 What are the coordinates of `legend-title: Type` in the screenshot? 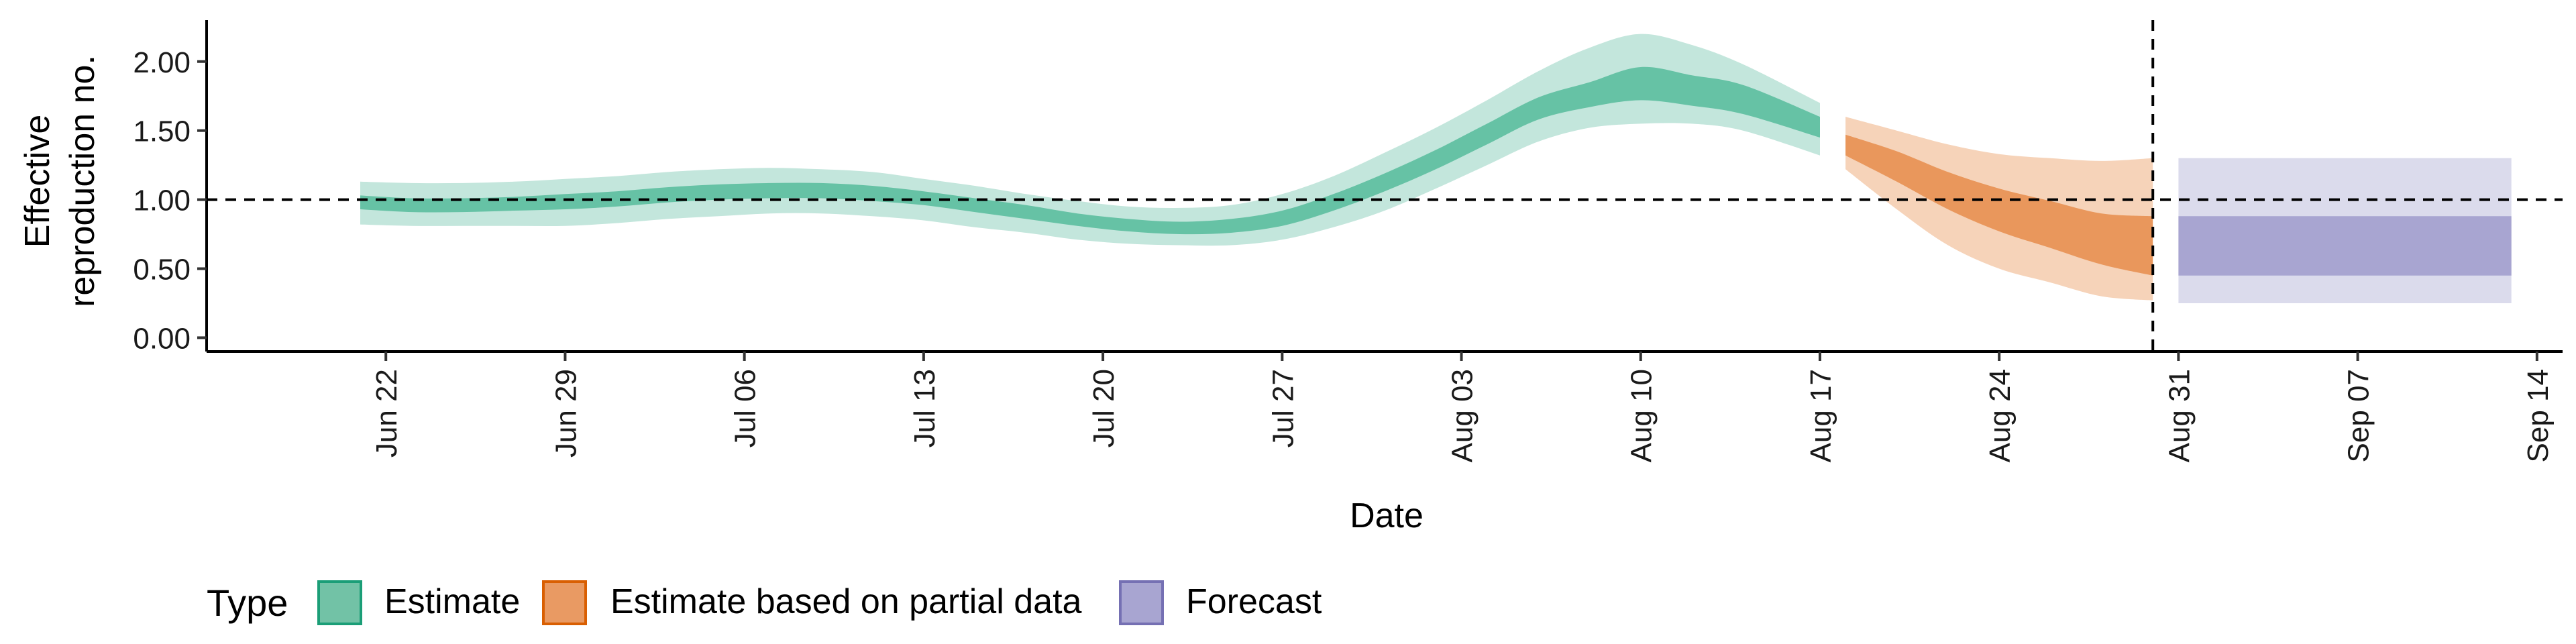 It's located at (247, 603).